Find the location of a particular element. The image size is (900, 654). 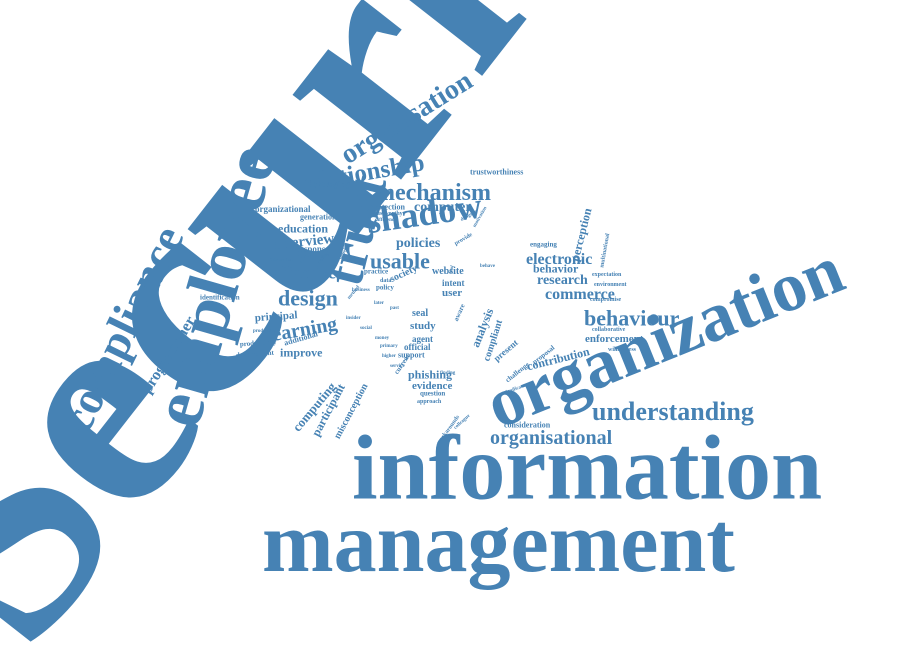

word-consideration: consideration is located at coordinates (527, 425).